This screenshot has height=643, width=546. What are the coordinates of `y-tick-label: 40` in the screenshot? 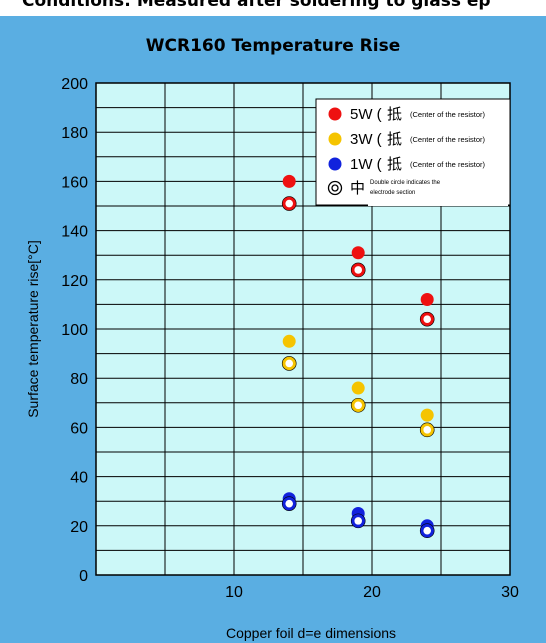 It's located at (79, 478).